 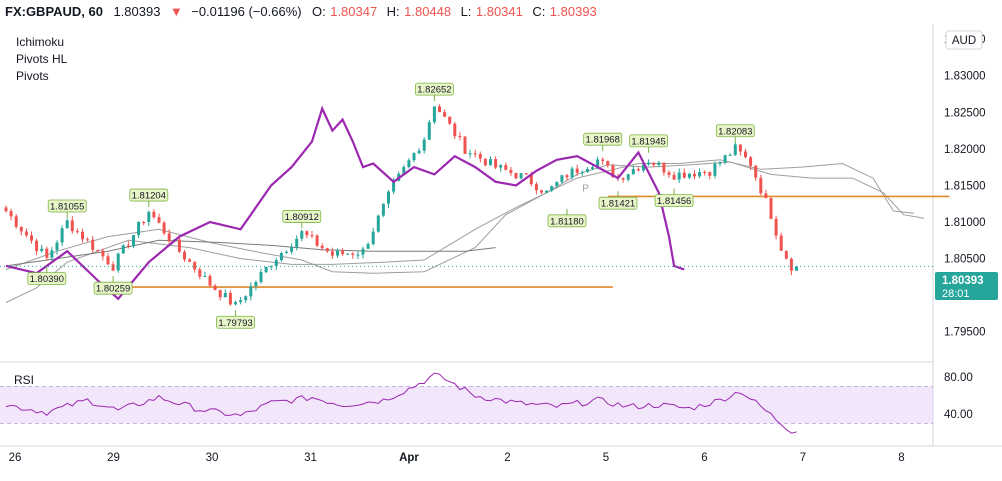 What do you see at coordinates (964, 40) in the screenshot?
I see `currency-badge-box` at bounding box center [964, 40].